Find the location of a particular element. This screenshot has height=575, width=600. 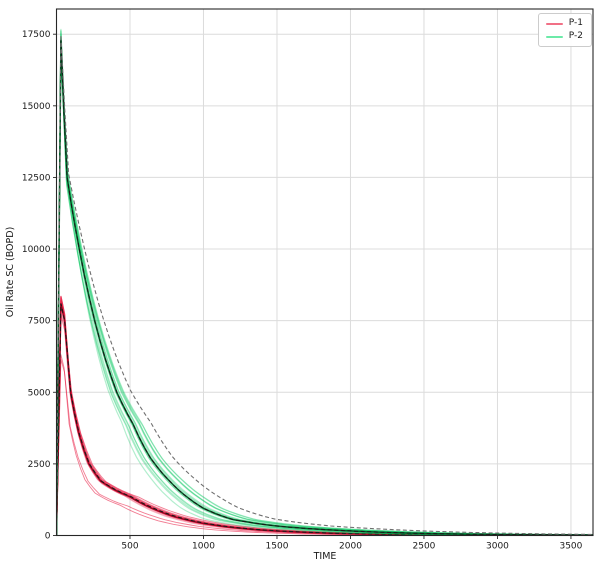

x-tick-label: 3000 is located at coordinates (497, 547).